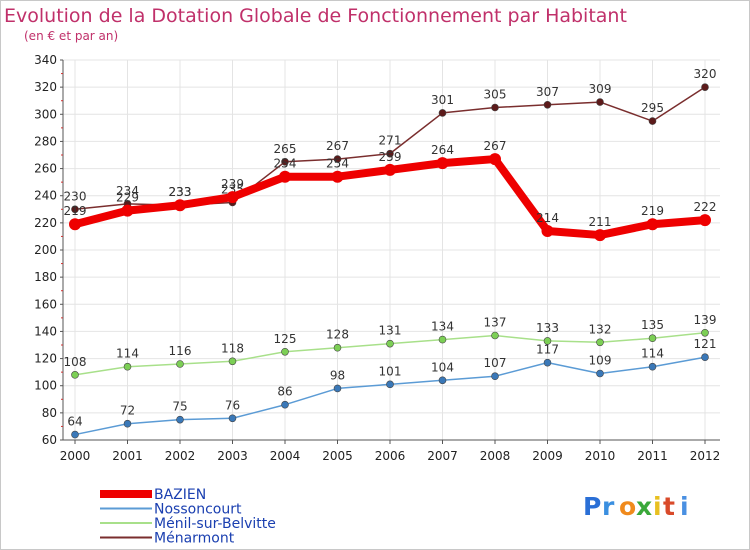 The height and width of the screenshot is (550, 750). I want to click on y-tick-label: 60, so click(49, 440).